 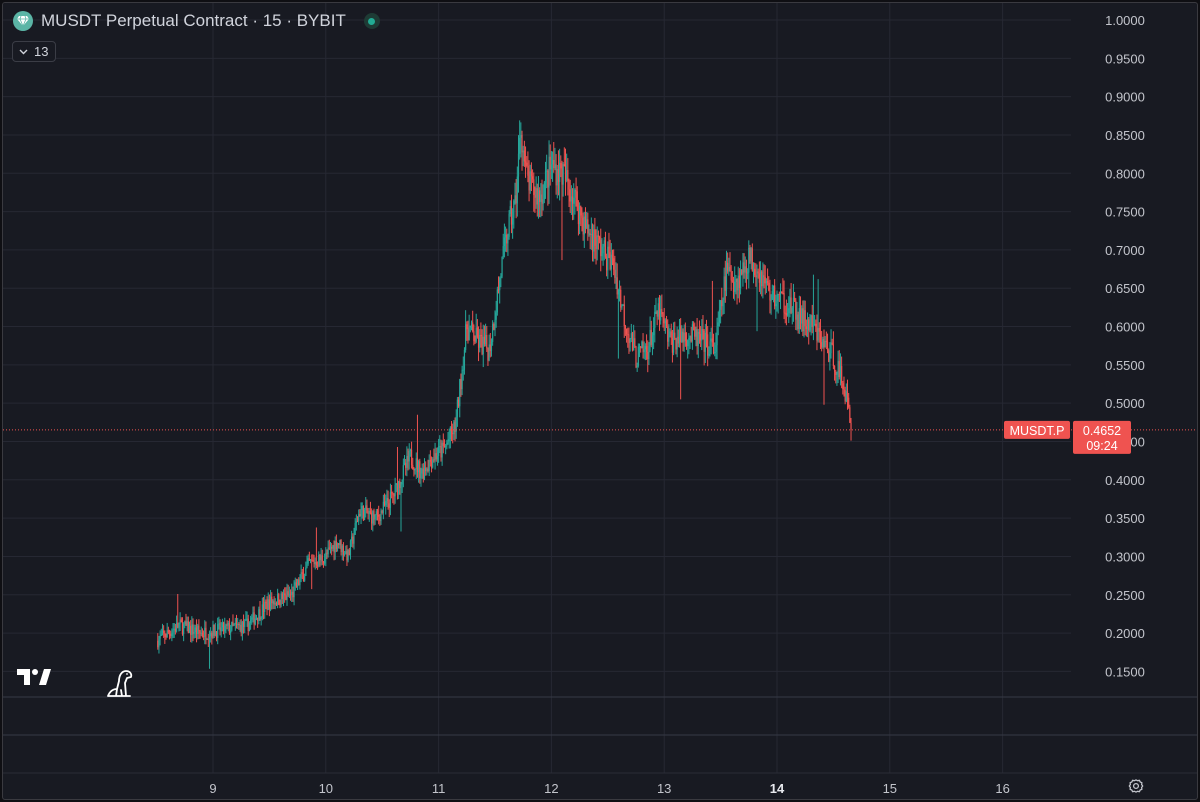 I want to click on indicators-collapse-button: 13, so click(x=34, y=51).